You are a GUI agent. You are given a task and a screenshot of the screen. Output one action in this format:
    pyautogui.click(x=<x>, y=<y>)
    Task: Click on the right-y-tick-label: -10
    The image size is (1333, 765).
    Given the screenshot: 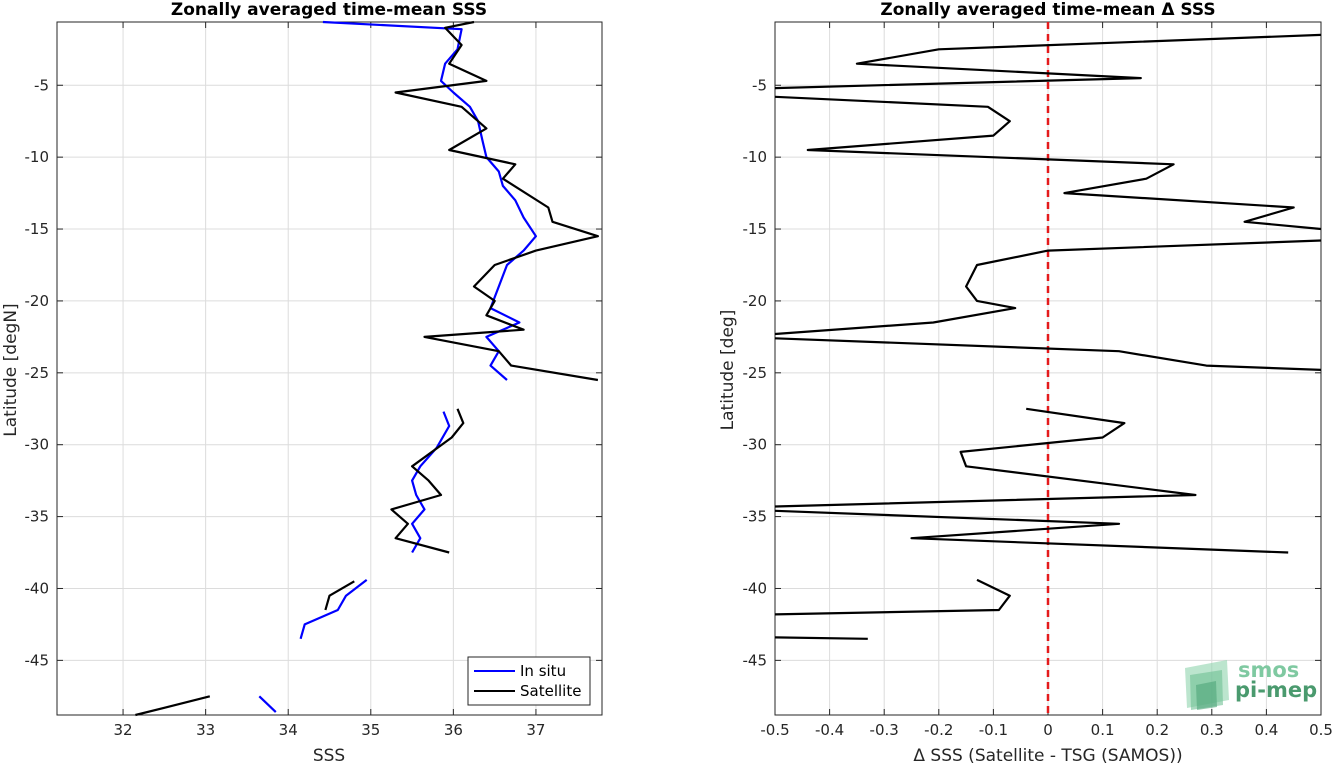 What is the action you would take?
    pyautogui.click(x=755, y=157)
    